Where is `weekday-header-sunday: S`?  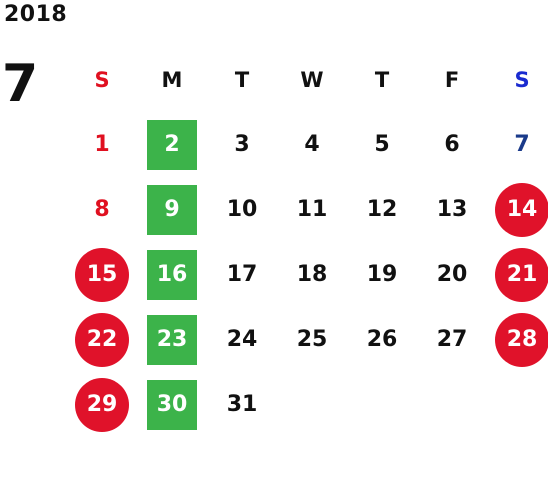
weekday-header-sunday: S is located at coordinates (102, 79).